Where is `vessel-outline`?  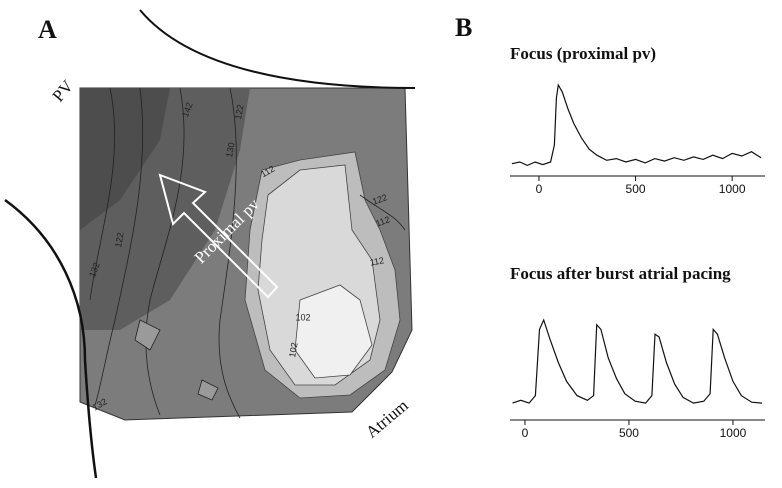 vessel-outline is located at coordinates (277, 49).